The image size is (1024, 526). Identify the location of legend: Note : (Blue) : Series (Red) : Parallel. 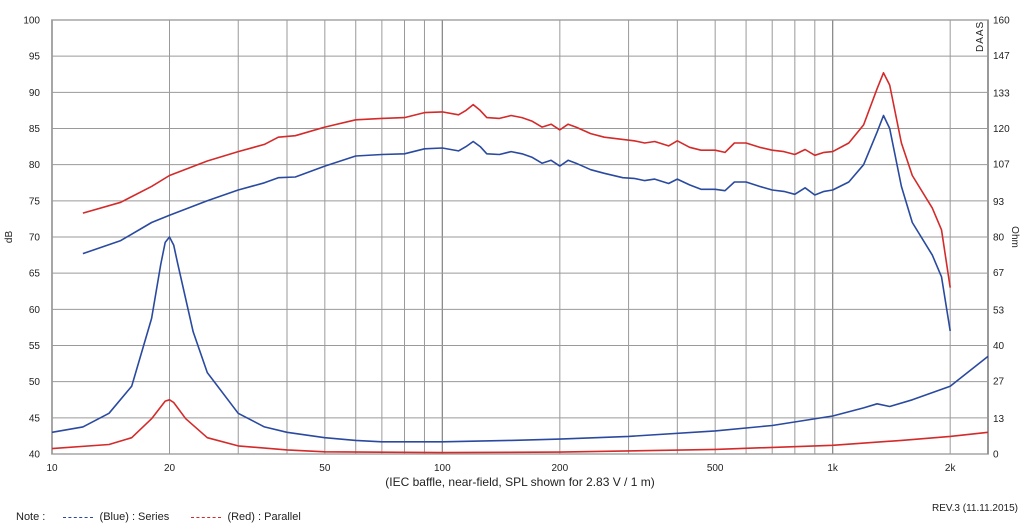
(158, 517).